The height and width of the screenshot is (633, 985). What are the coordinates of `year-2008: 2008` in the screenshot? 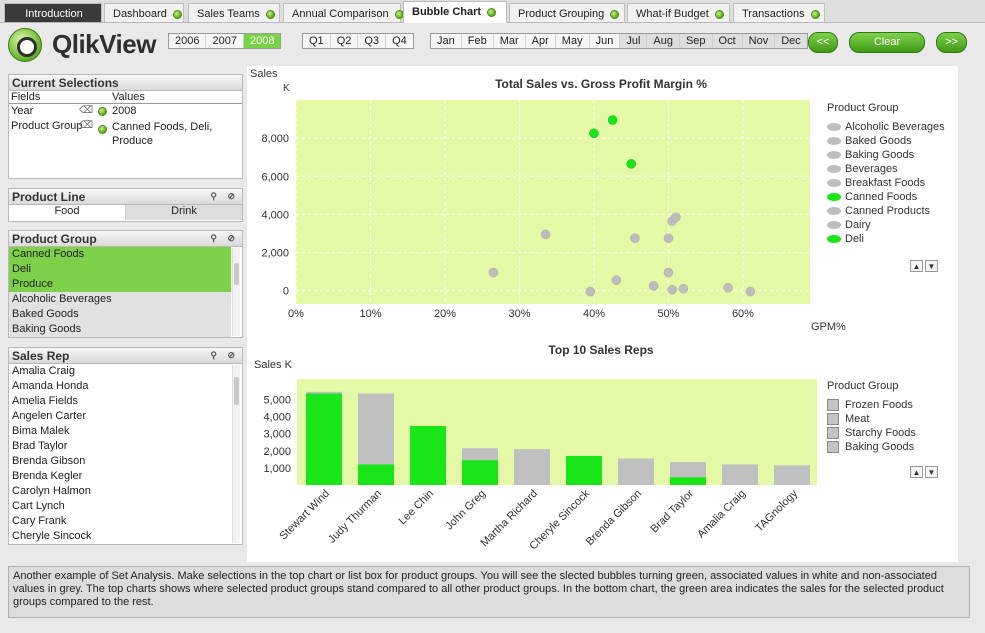 It's located at (262, 41).